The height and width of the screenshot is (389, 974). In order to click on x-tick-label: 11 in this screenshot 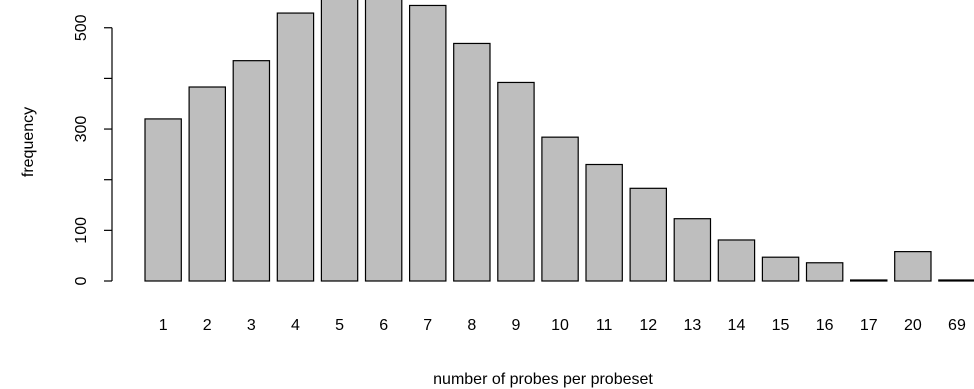, I will do `click(604, 325)`.